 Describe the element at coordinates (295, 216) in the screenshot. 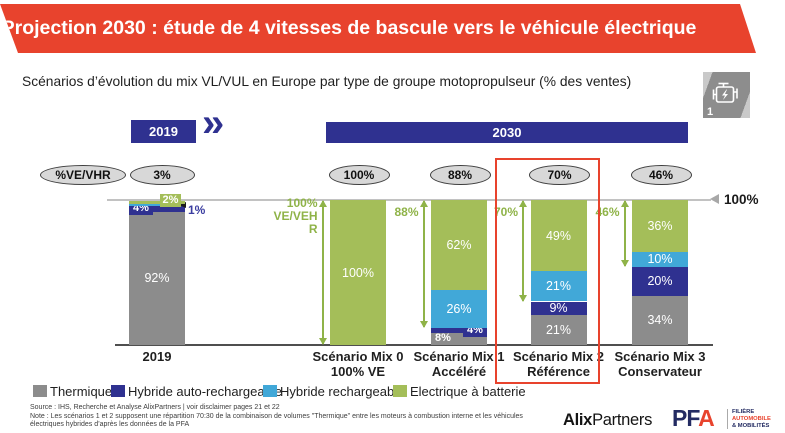

I see `ve-share-arrow-label: 100% VE/VEH R` at that location.